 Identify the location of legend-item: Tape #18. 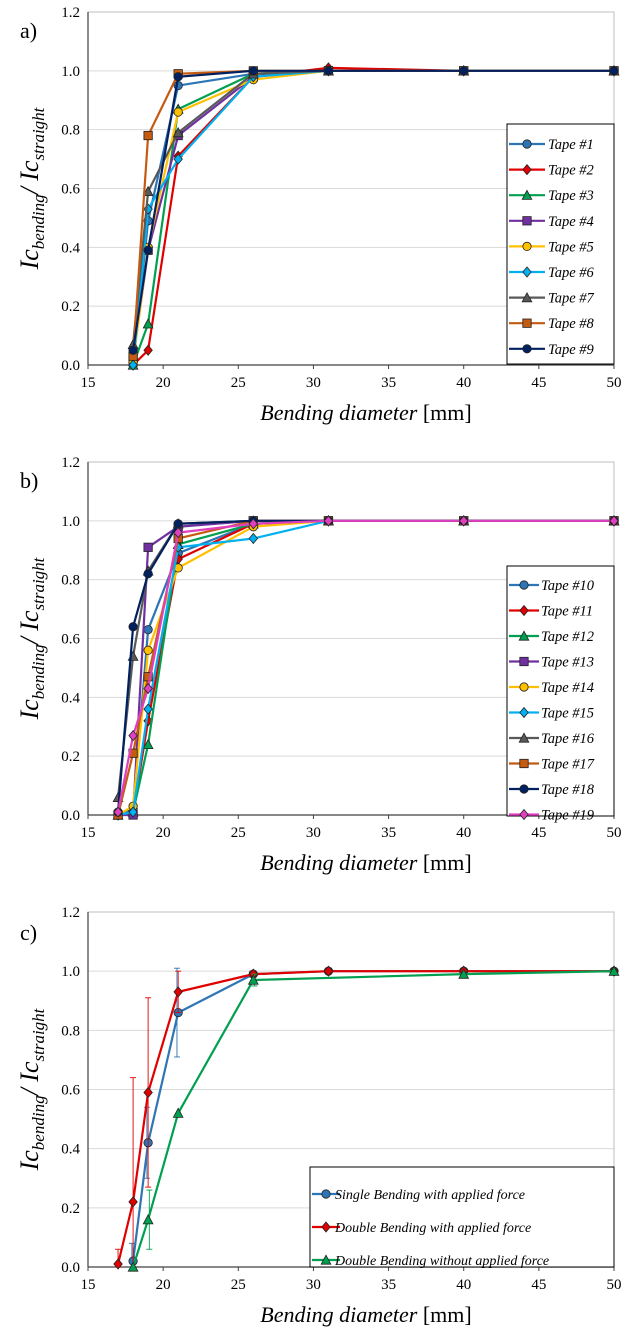
(552, 790).